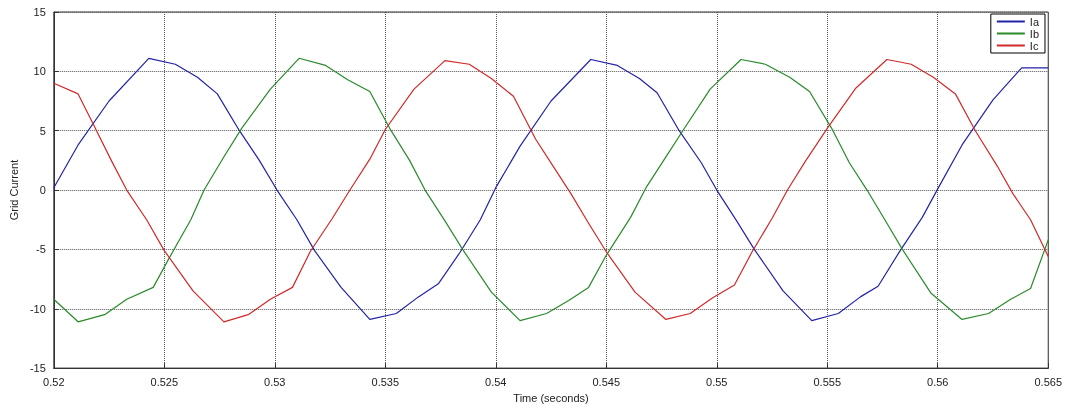  Describe the element at coordinates (42, 130) in the screenshot. I see `y-tick-label: 5` at that location.